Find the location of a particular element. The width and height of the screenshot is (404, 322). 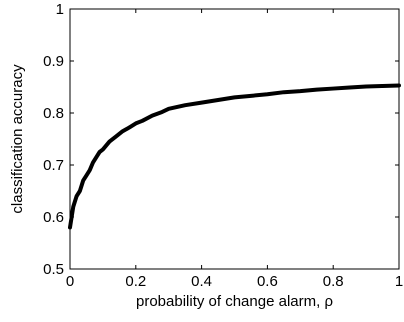

x-tick-label: 0 is located at coordinates (70, 281).